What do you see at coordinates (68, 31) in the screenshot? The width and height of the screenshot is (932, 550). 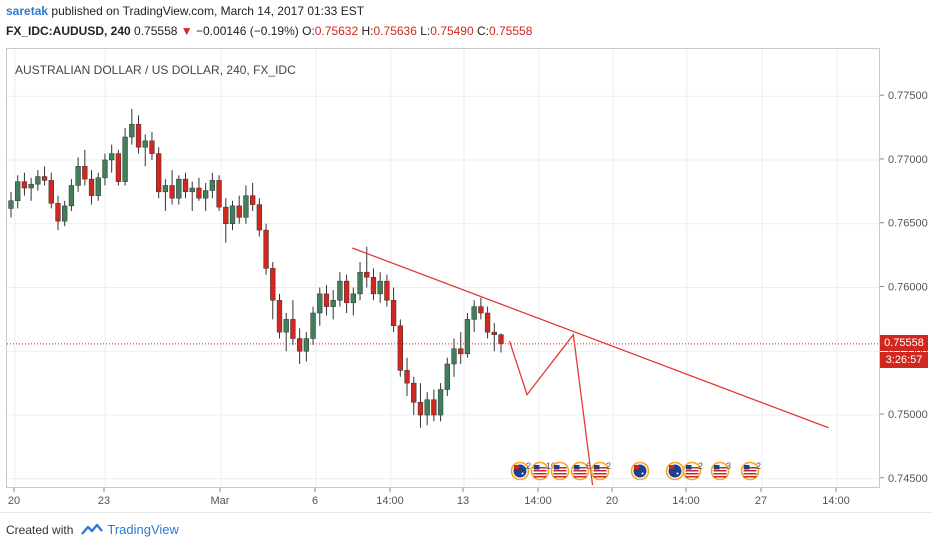 I see `symbol-label: FX_IDC:AUDUSD, 240` at bounding box center [68, 31].